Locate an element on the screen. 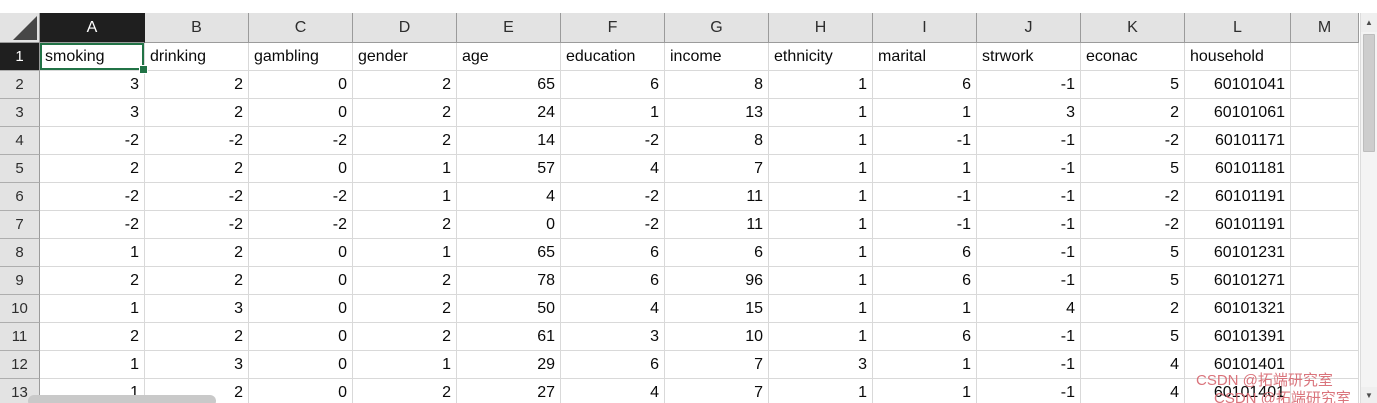 The image size is (1377, 403). cell-A3: 3 is located at coordinates (92, 113).